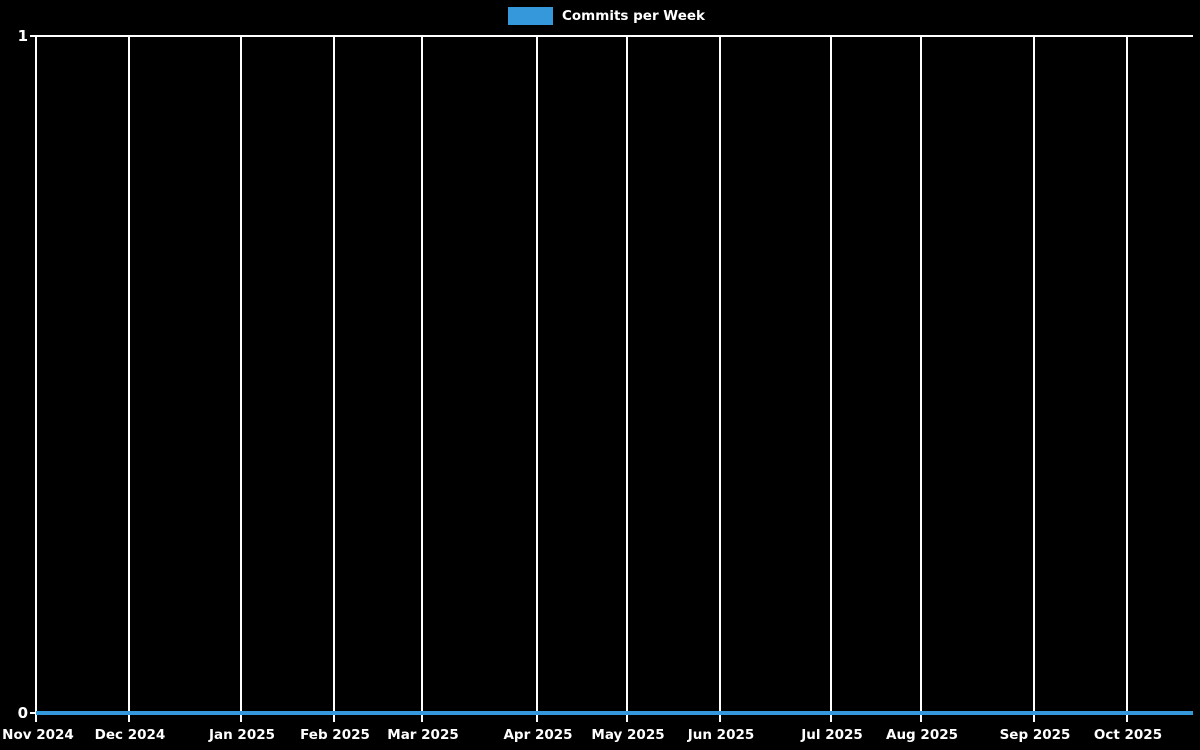 The height and width of the screenshot is (750, 1200). Describe the element at coordinates (614, 36) in the screenshot. I see `plot-top-border` at that location.